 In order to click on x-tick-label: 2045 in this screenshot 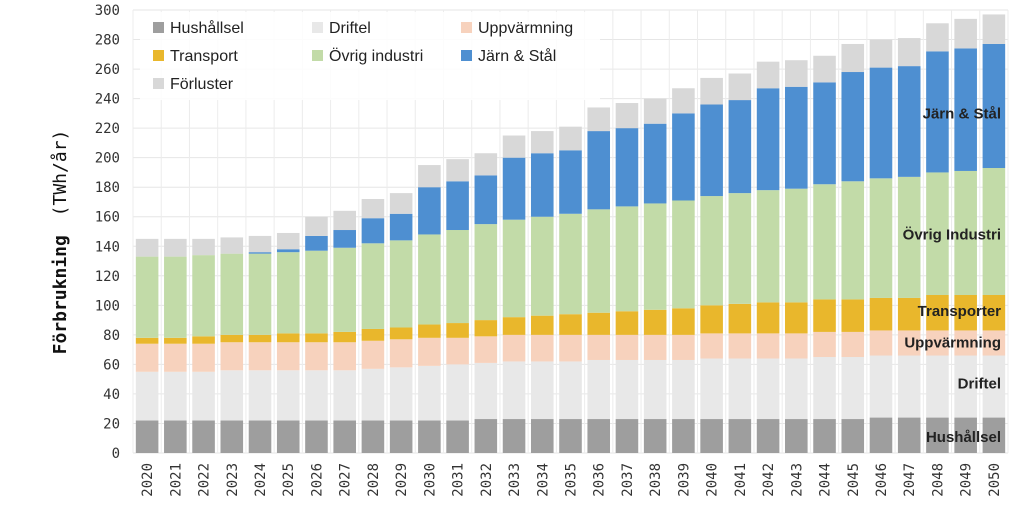, I will do `click(854, 480)`.